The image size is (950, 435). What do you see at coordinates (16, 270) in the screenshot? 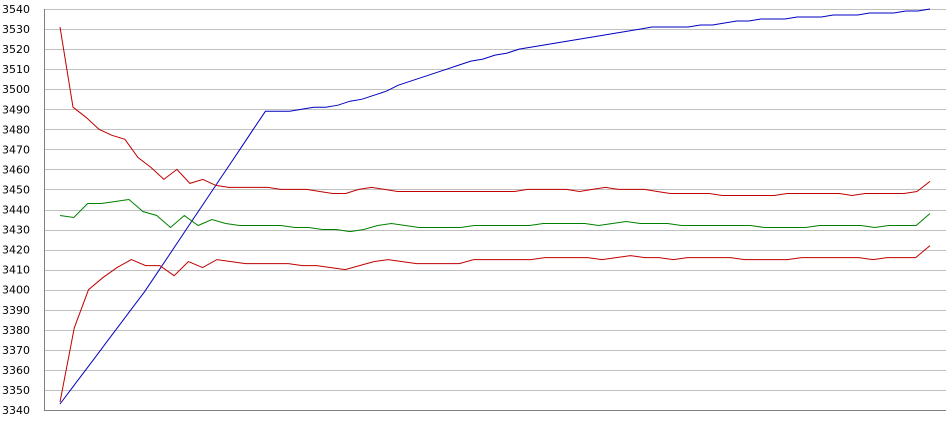
I see `y-tick-label: 3410` at bounding box center [16, 270].